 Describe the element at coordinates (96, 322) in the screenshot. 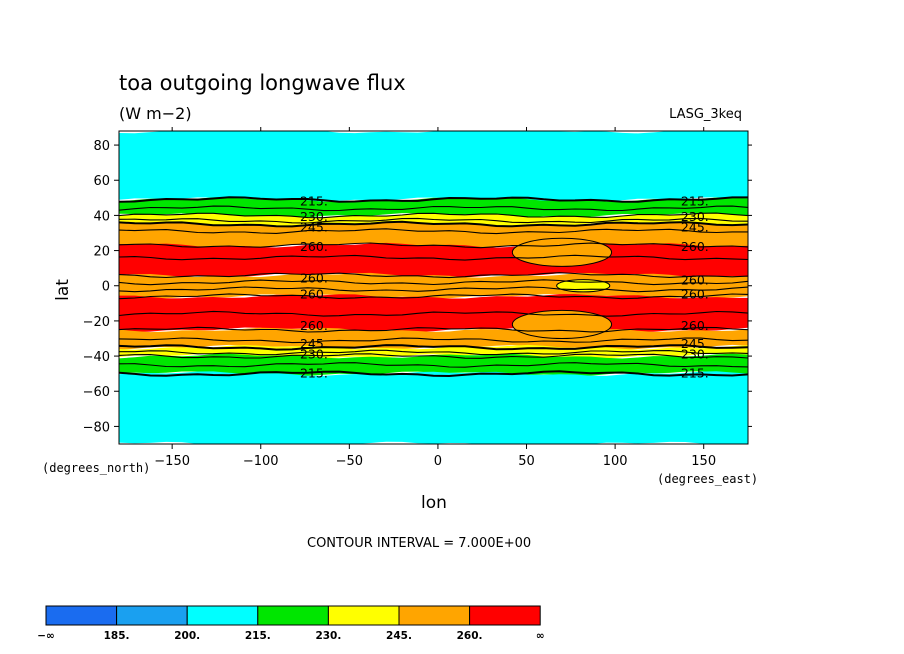

I see `y-tick-label: −20` at that location.